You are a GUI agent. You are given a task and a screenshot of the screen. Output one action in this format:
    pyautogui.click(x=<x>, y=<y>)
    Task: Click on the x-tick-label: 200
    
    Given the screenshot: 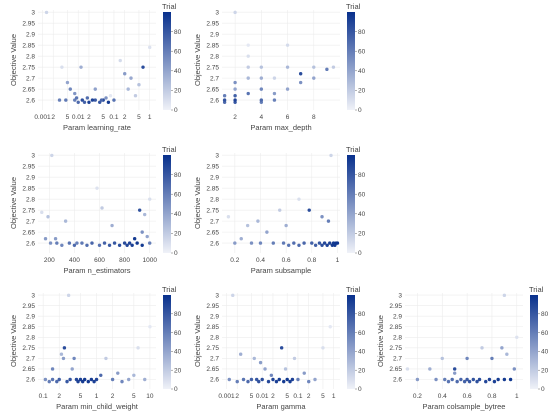 What is the action you would take?
    pyautogui.click(x=49, y=260)
    